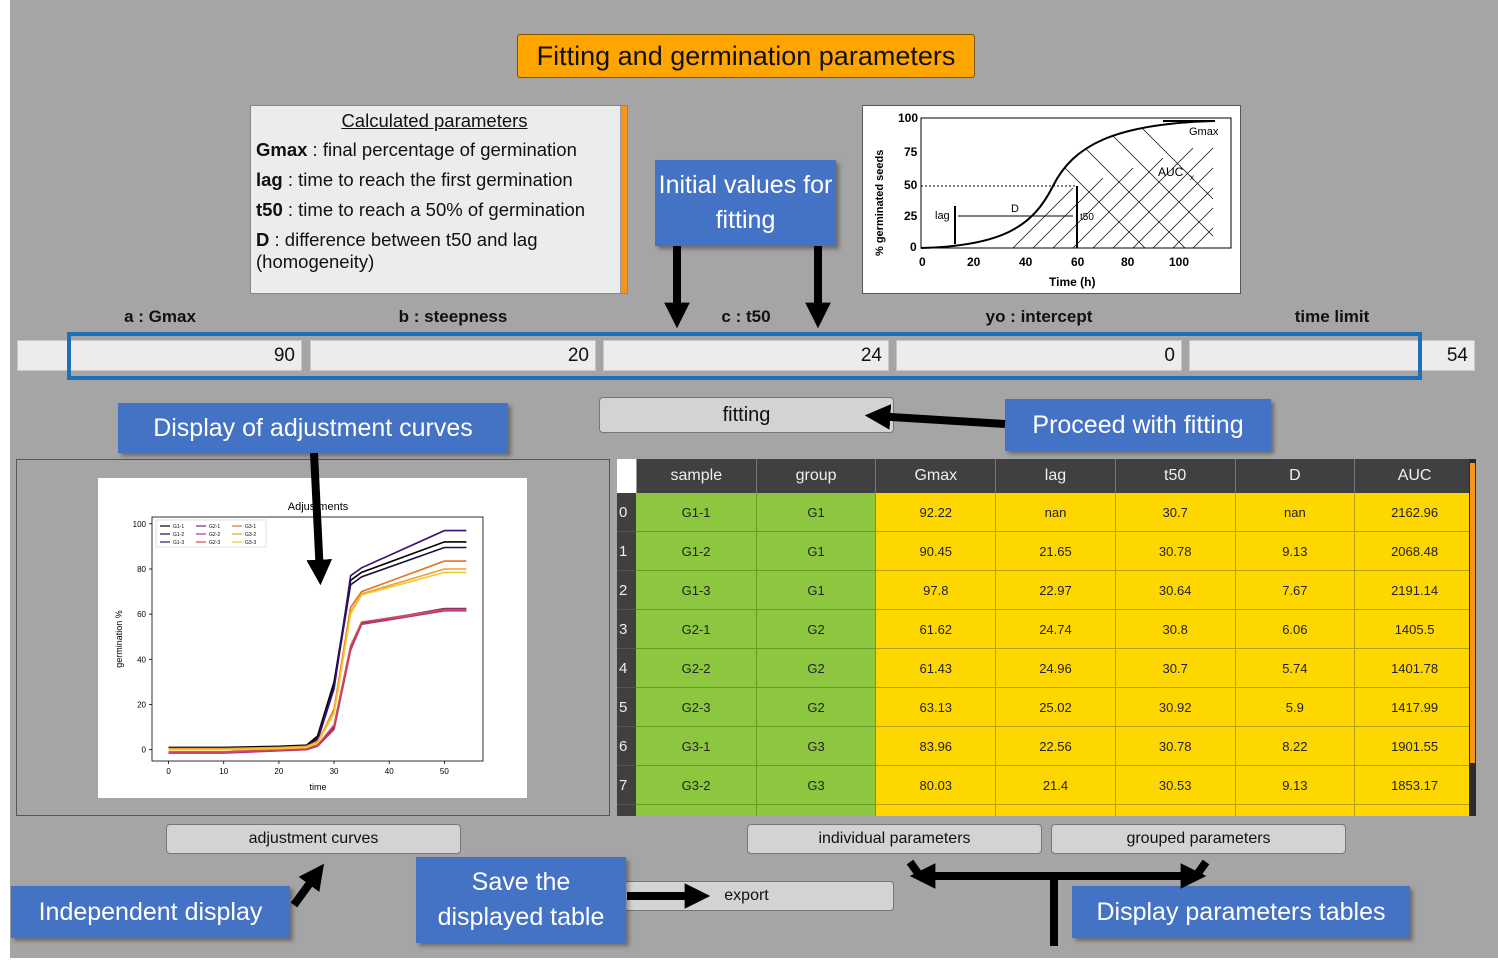  Describe the element at coordinates (1055, 785) in the screenshot. I see `cell-lag: 21.4` at that location.